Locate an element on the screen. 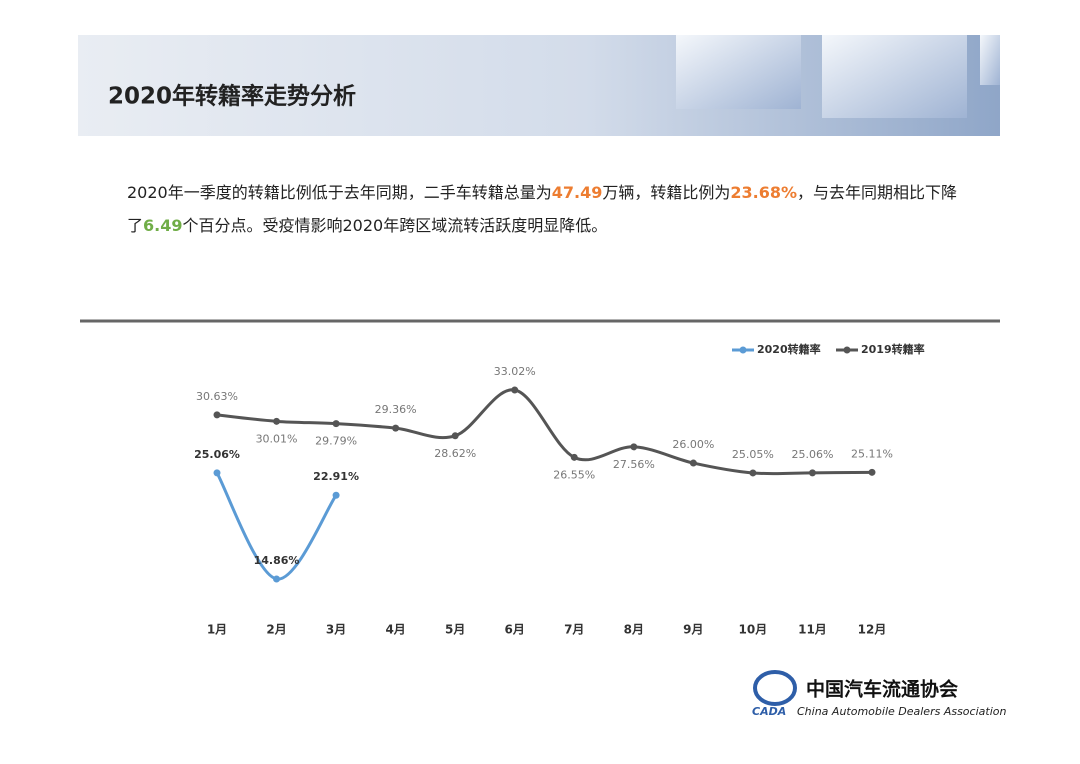 This screenshot has width=1080, height=764. org-cn: 中国汽车流通协会 is located at coordinates (882, 689).